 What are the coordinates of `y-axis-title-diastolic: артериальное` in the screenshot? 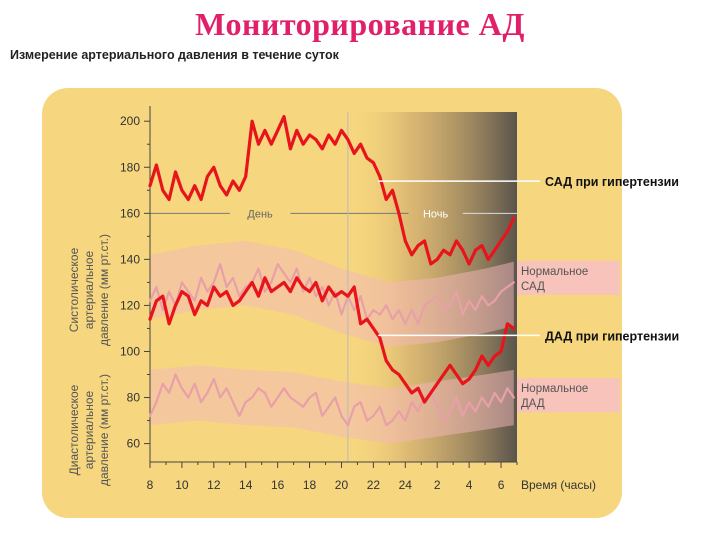 It's located at (89, 429).